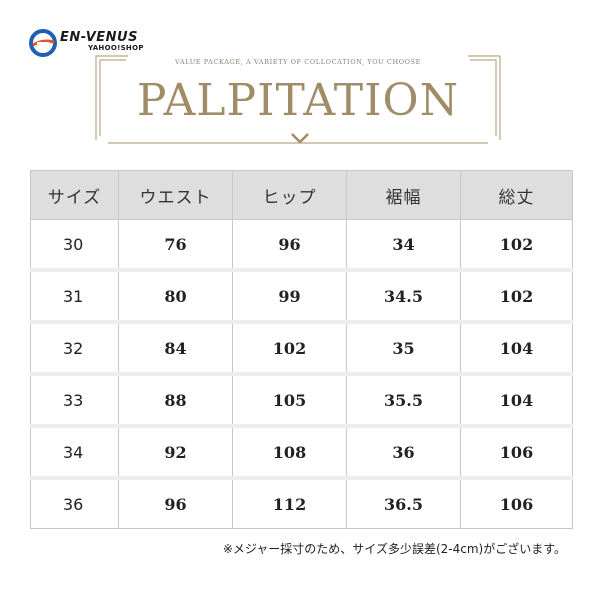 Image resolution: width=600 pixels, height=600 pixels. I want to click on shop-logo: EN-VENUS YAHOO!SHOP, so click(108, 43).